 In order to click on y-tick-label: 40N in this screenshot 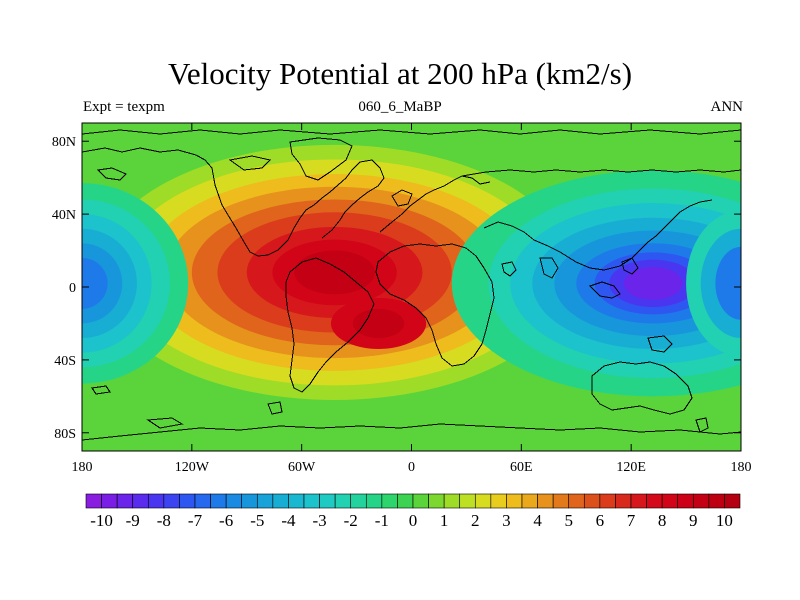, I will do `click(64, 215)`.